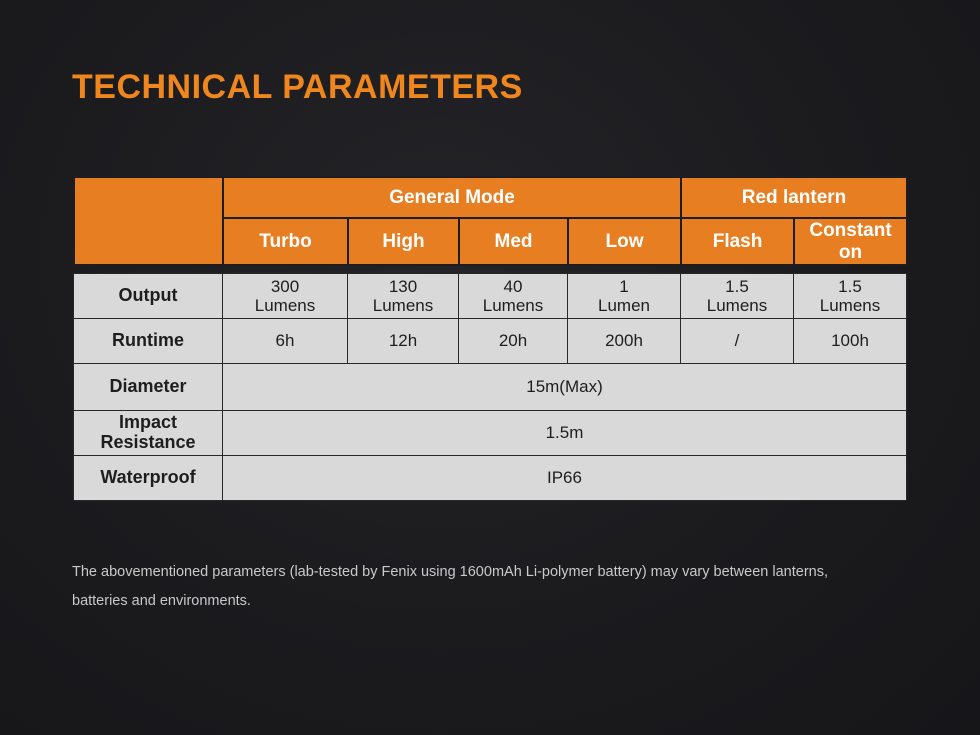  What do you see at coordinates (850, 296) in the screenshot?
I see `cell-output-constant-on: 1.5 Lumens` at bounding box center [850, 296].